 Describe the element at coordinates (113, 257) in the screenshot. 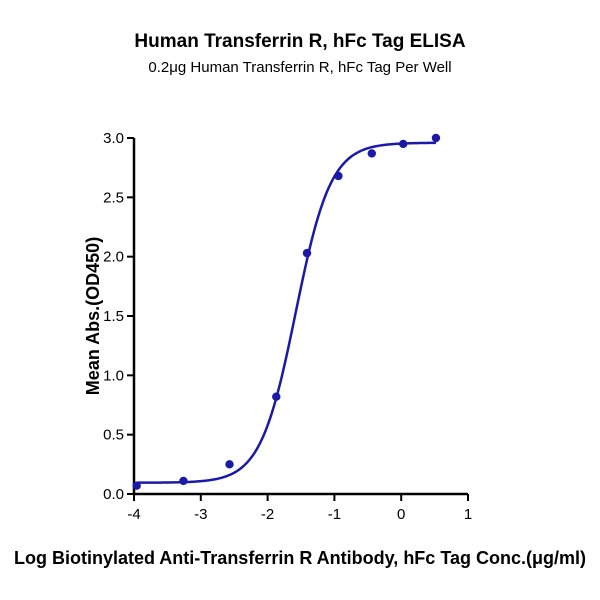

I see `y-tick-label: 2.0` at that location.